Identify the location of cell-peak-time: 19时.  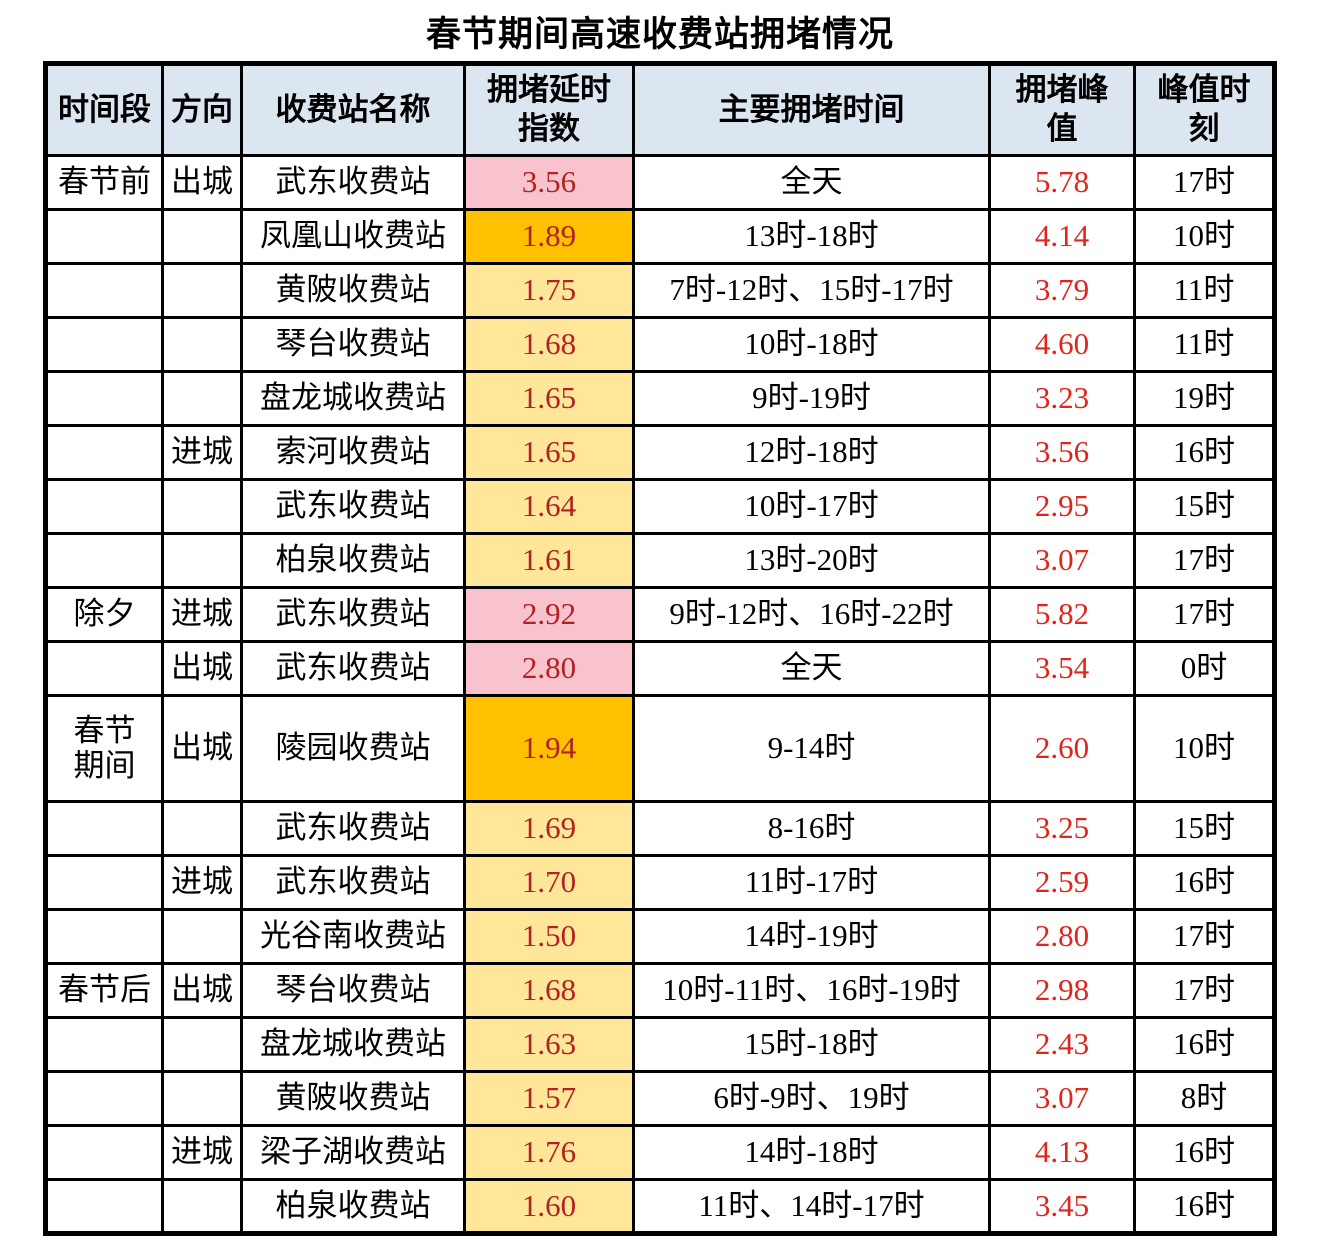
(1204, 398).